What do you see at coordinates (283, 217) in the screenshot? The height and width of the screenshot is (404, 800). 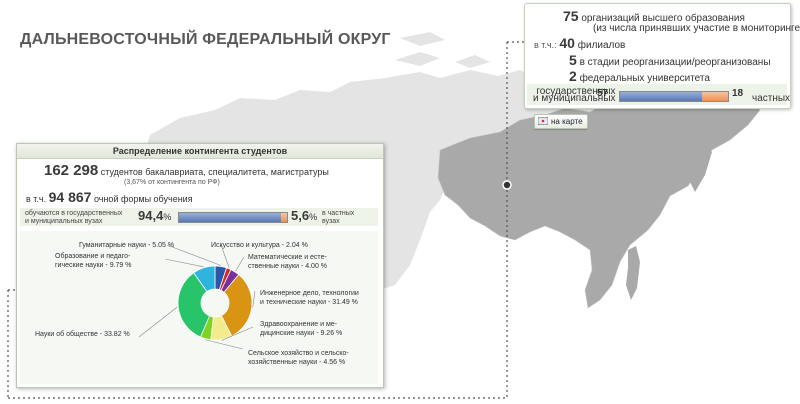 I see `students-private-fill` at bounding box center [283, 217].